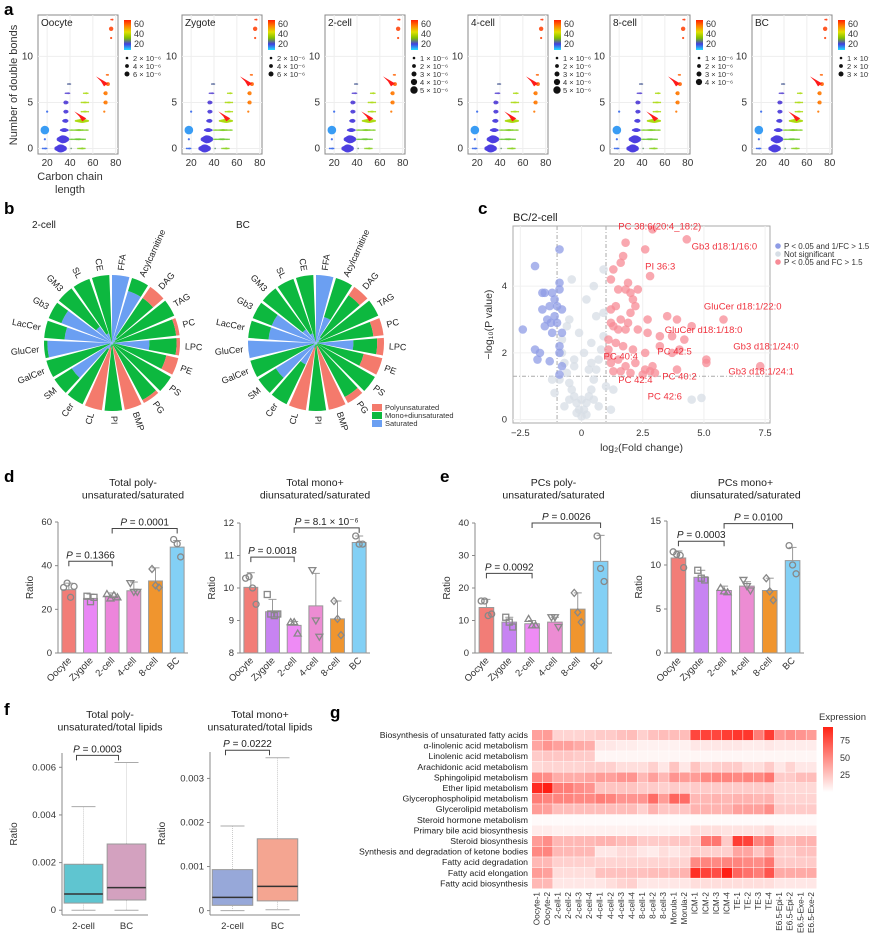 This screenshot has height=938, width=869. I want to click on color-legend-label: 60, so click(426, 24).